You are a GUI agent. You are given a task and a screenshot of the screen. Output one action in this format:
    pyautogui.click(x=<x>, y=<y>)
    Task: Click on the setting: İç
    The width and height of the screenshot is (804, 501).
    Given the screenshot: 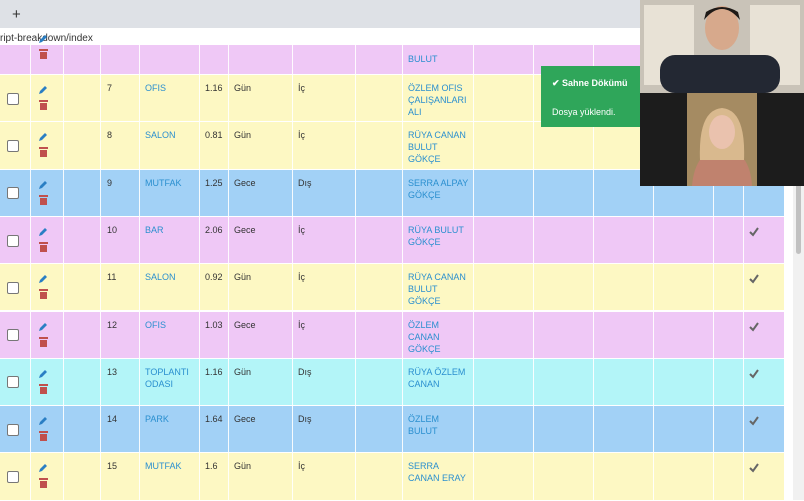 What is the action you would take?
    pyautogui.click(x=302, y=229)
    